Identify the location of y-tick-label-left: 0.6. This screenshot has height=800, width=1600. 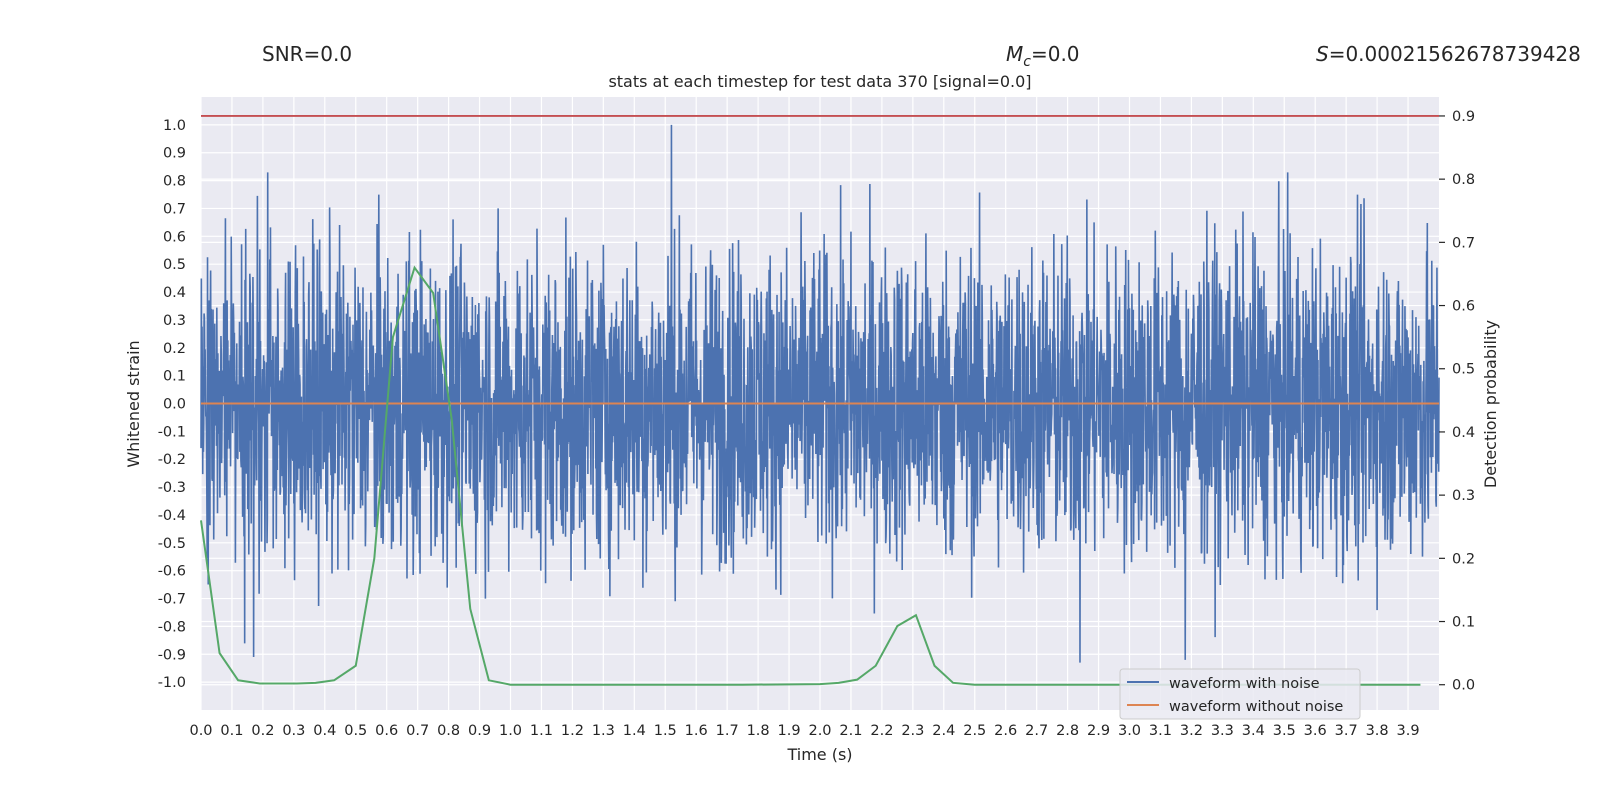
(174, 237).